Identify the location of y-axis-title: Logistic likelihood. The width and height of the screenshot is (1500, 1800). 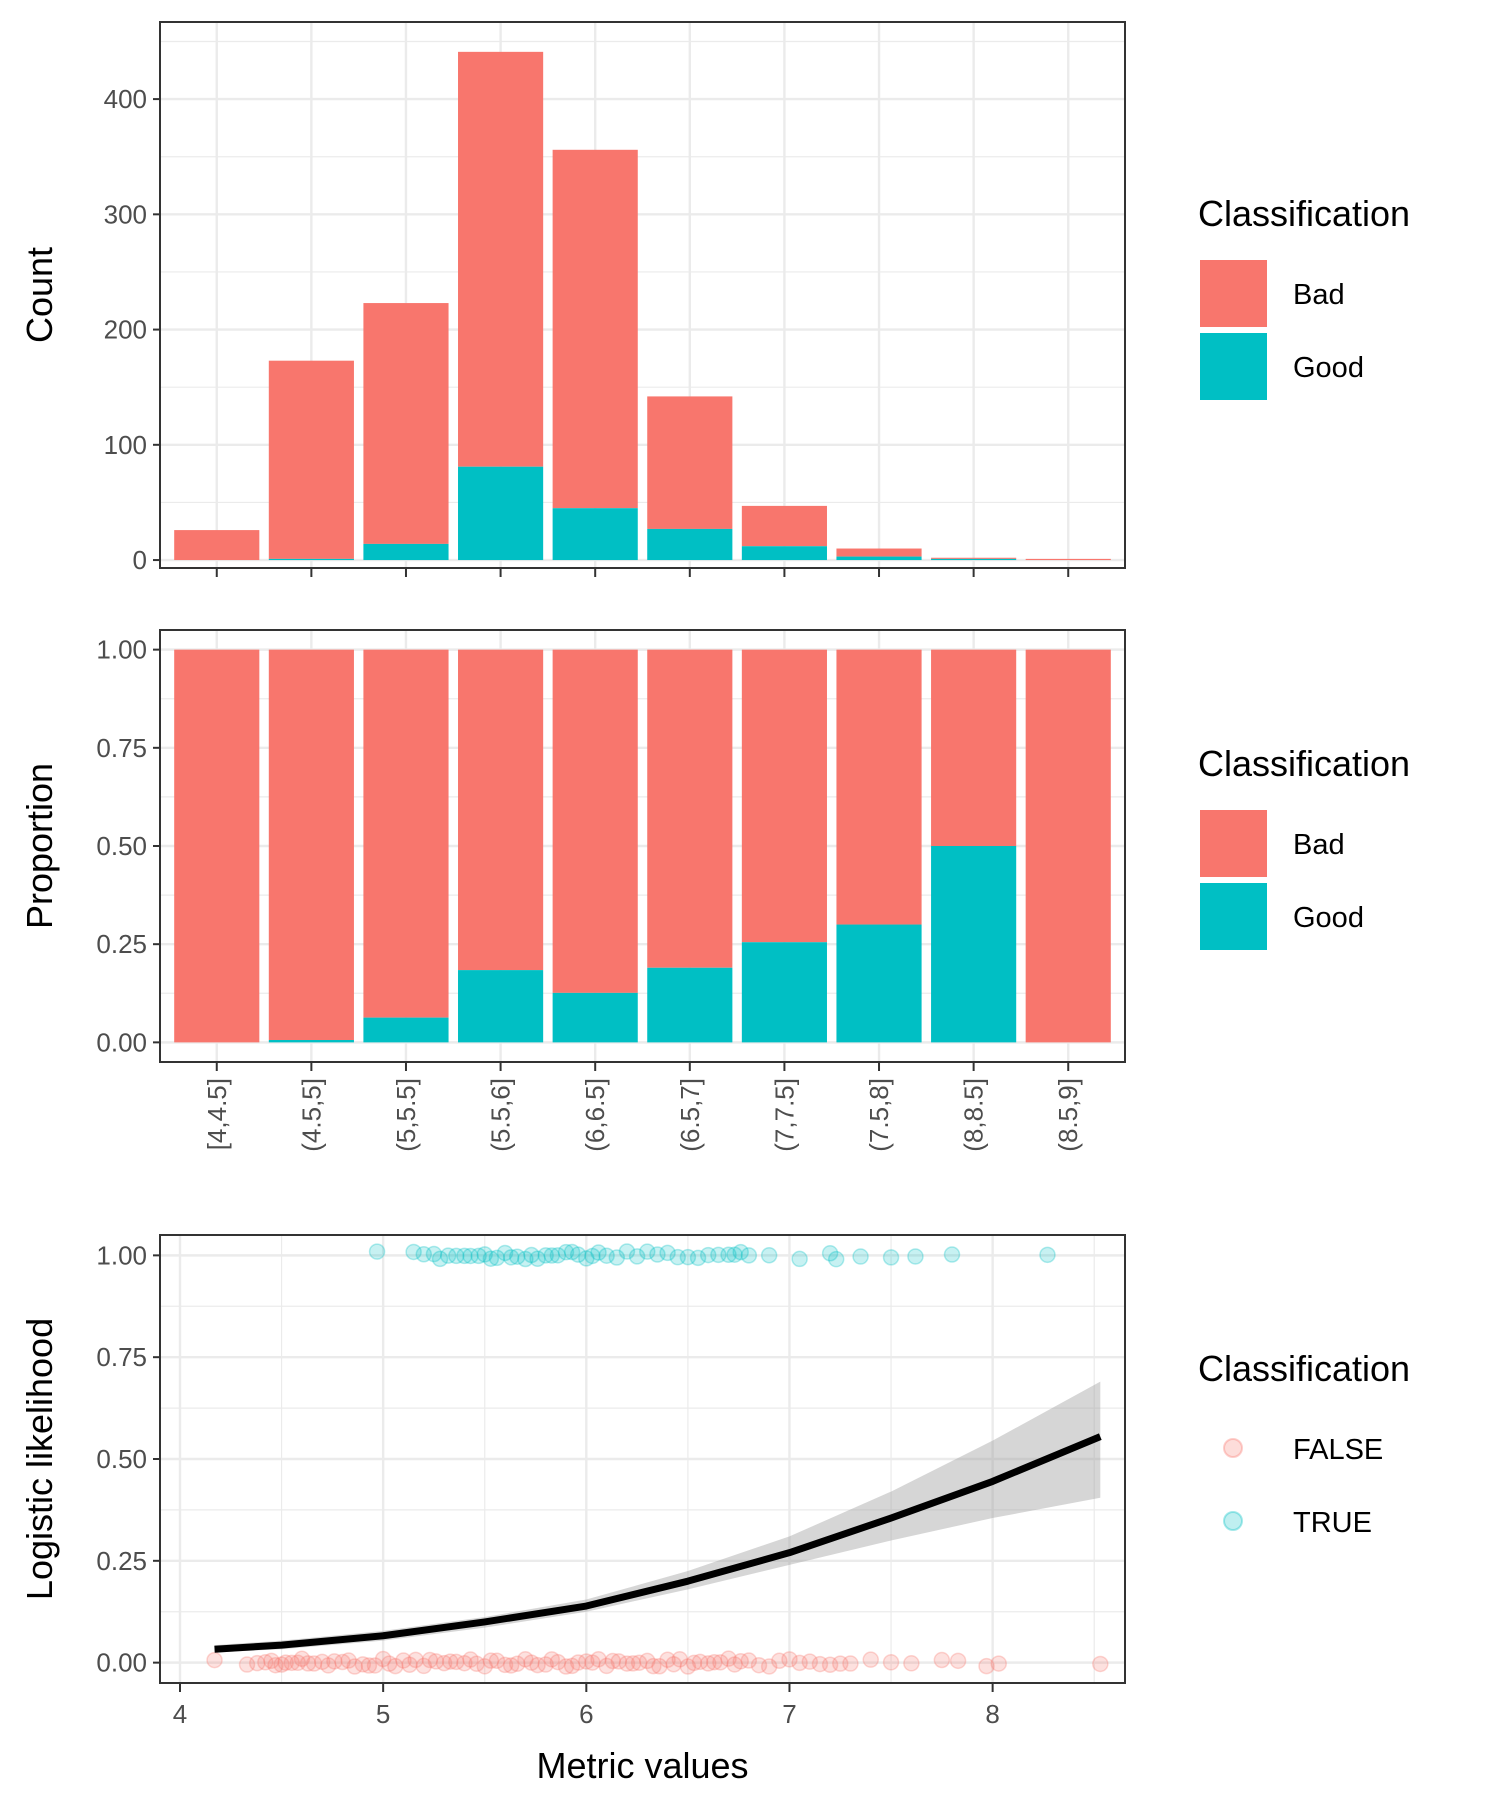
(39, 1459).